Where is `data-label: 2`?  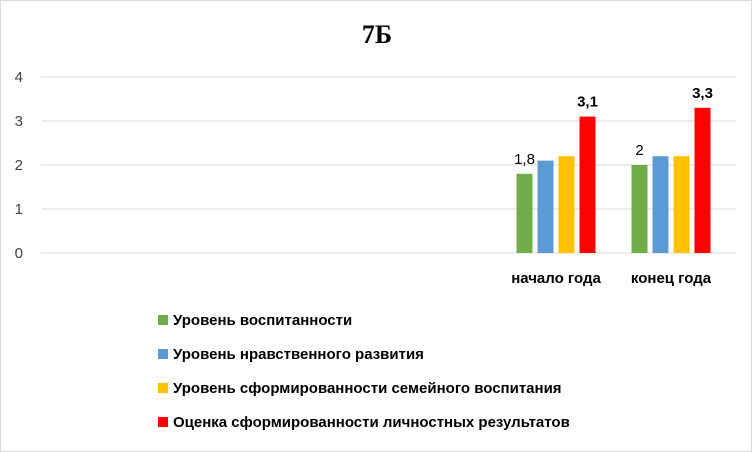
data-label: 2 is located at coordinates (639, 150).